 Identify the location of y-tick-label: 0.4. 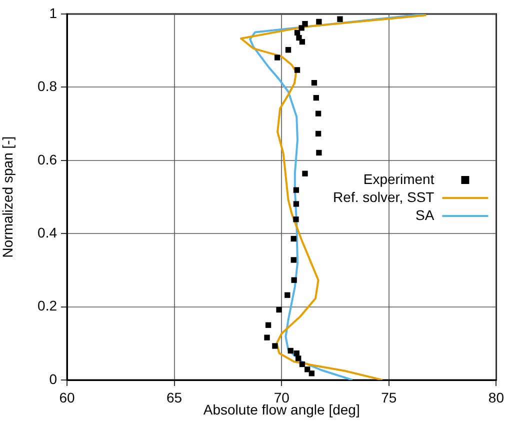
(48, 232).